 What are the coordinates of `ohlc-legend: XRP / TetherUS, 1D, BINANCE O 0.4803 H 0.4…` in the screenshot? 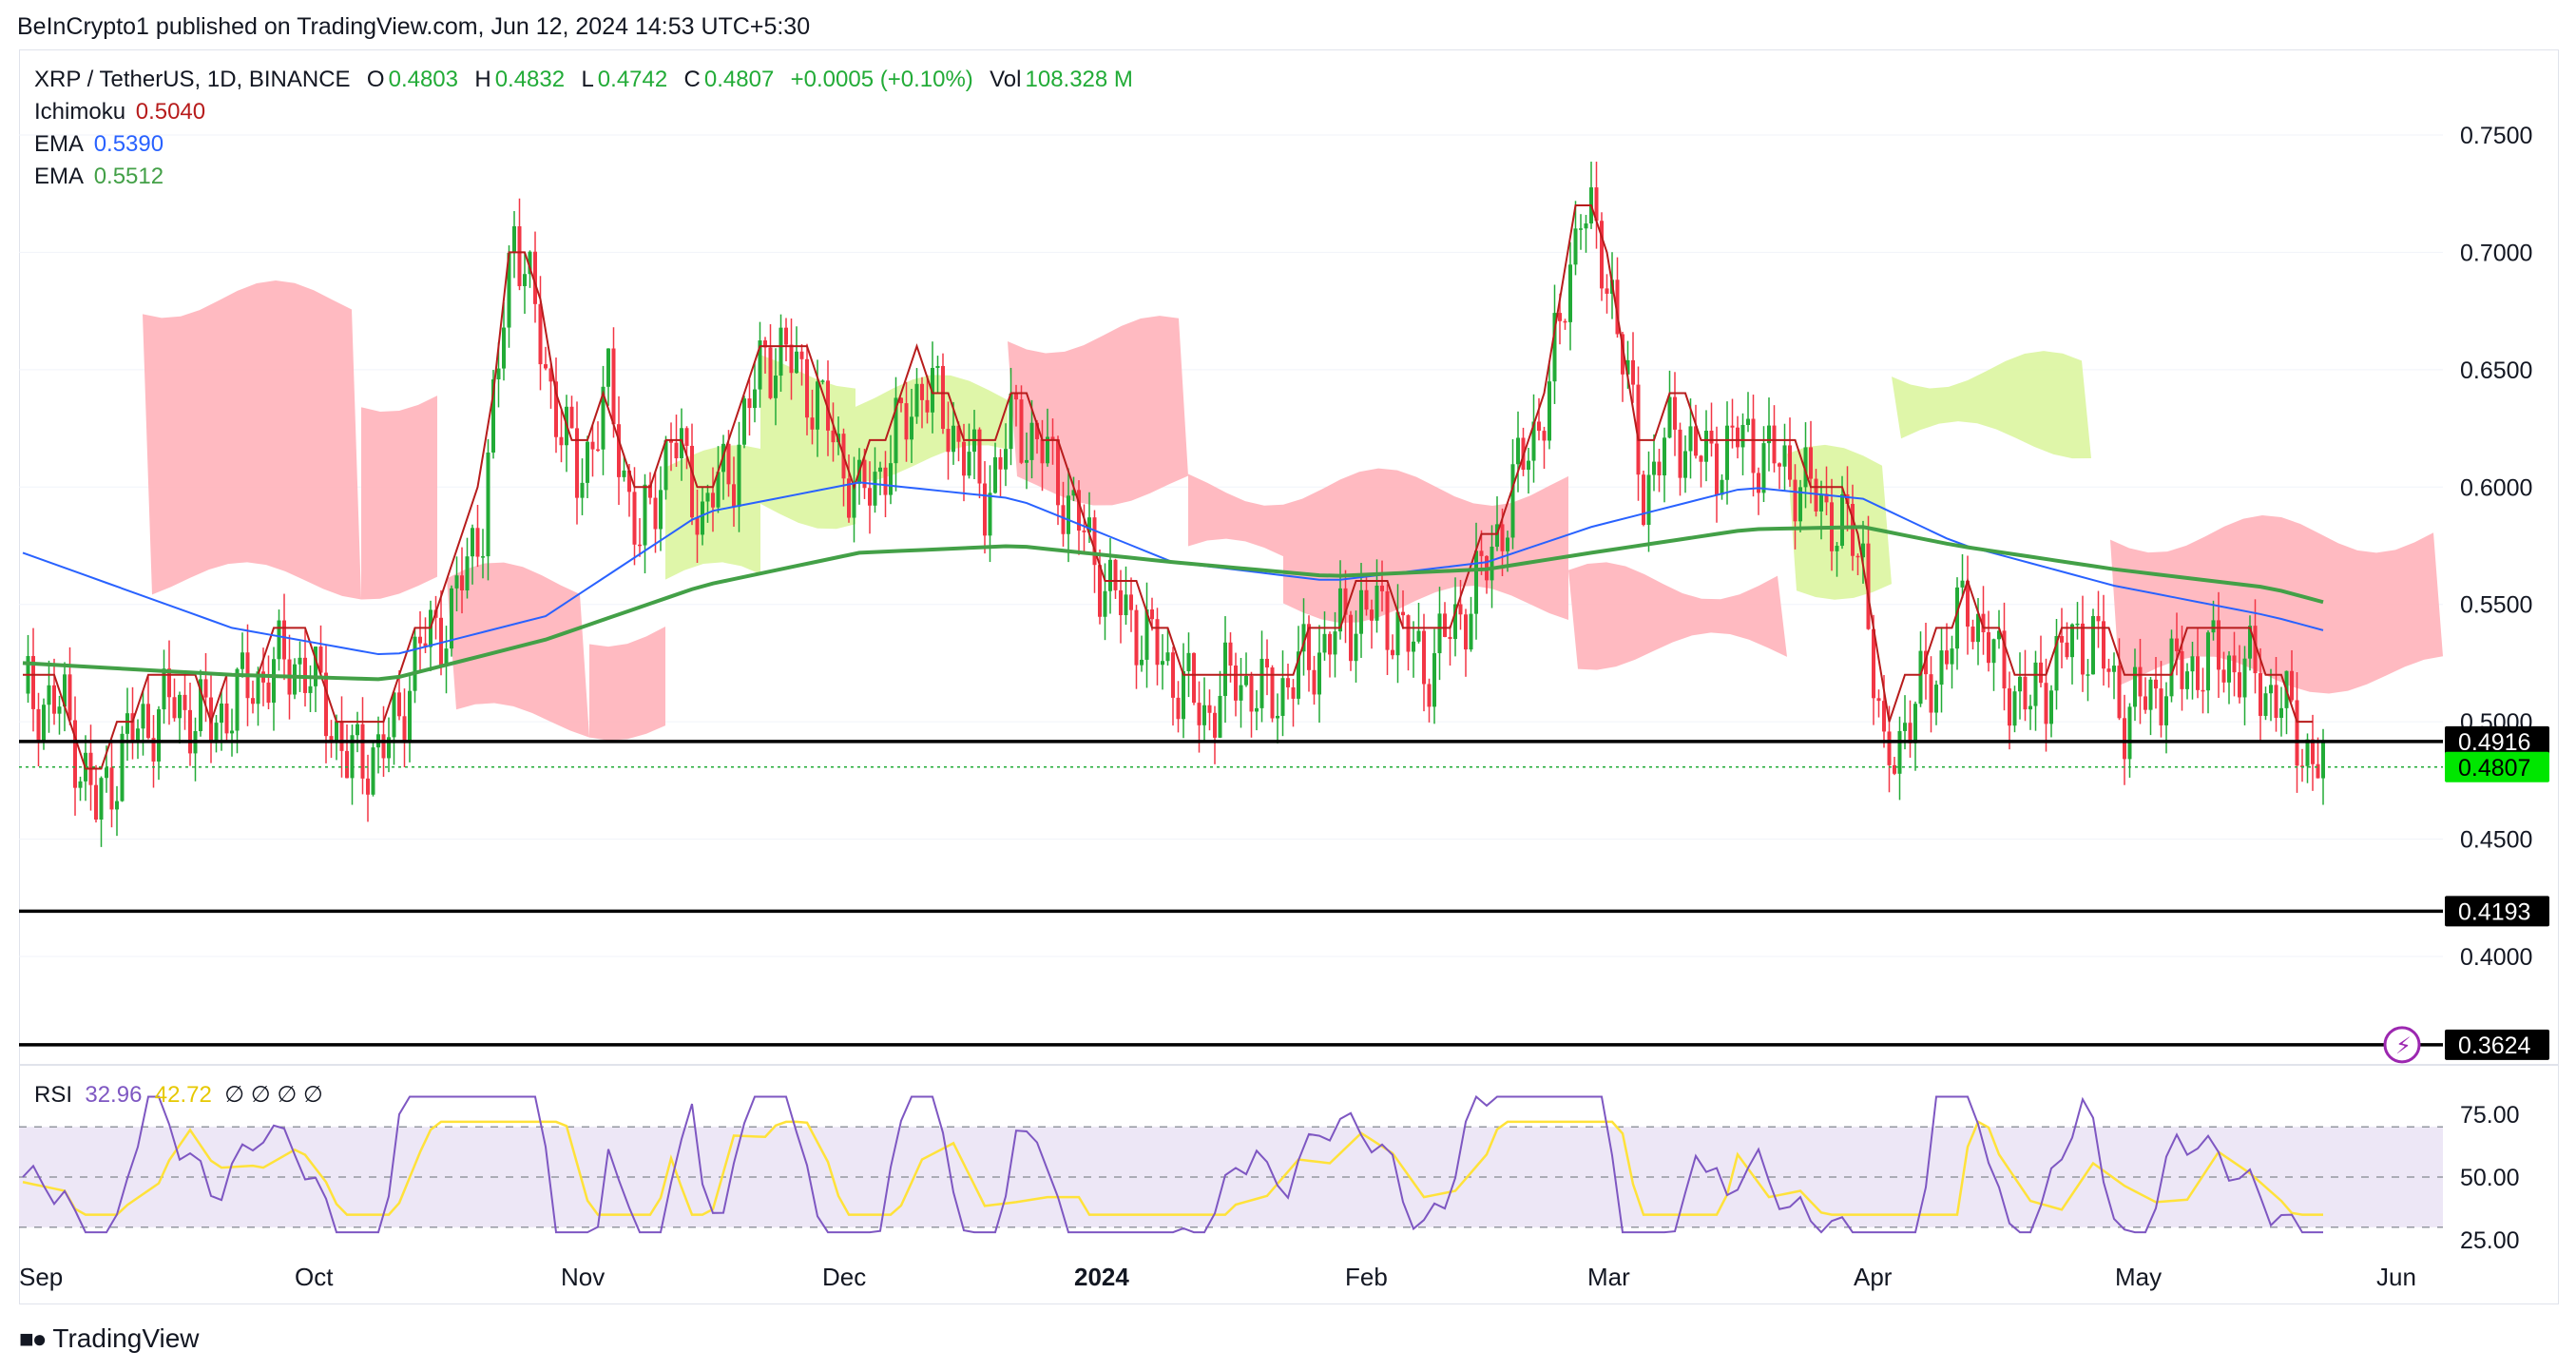 It's located at (585, 80).